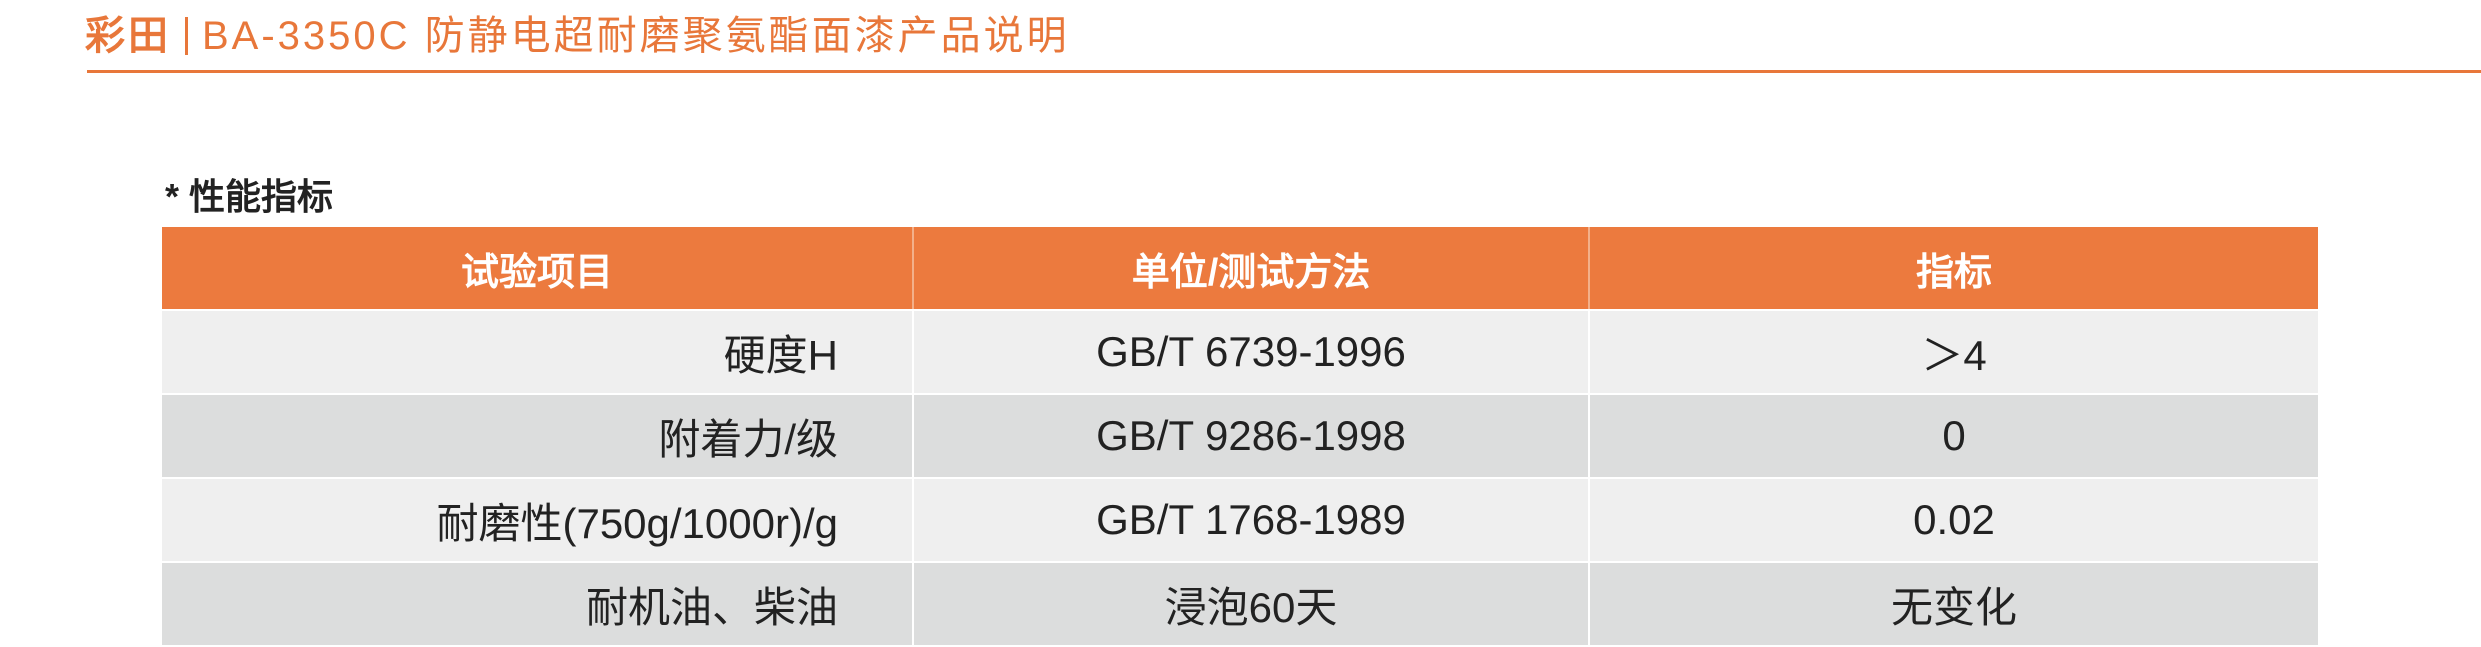  What do you see at coordinates (536, 272) in the screenshot?
I see `column-header: 试验项目` at bounding box center [536, 272].